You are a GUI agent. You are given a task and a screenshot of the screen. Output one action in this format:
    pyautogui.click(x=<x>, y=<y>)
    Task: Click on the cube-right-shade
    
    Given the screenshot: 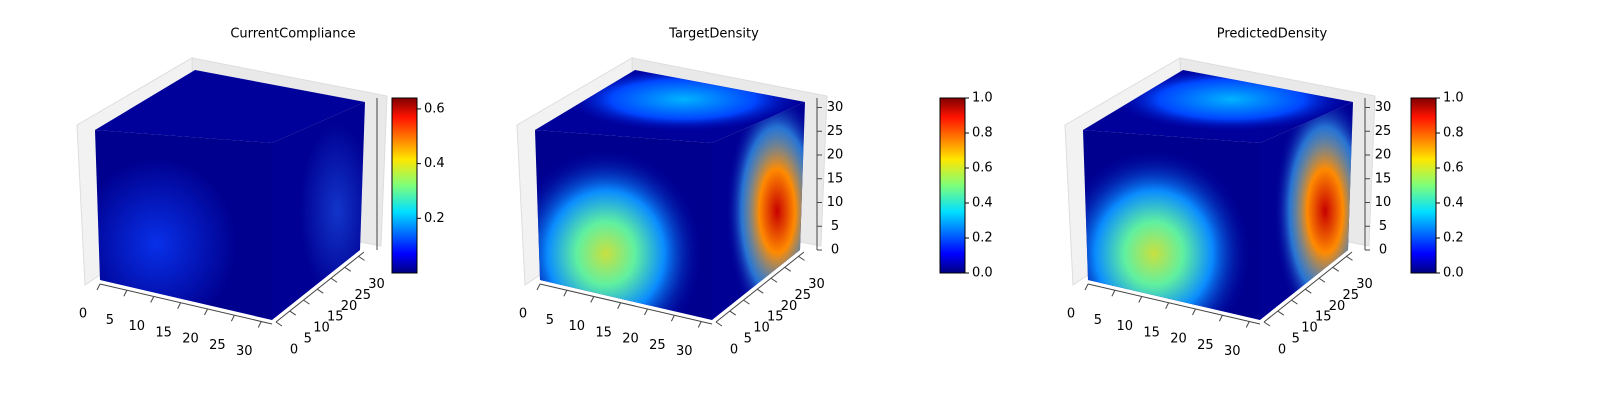 What is the action you would take?
    pyautogui.click(x=758, y=211)
    